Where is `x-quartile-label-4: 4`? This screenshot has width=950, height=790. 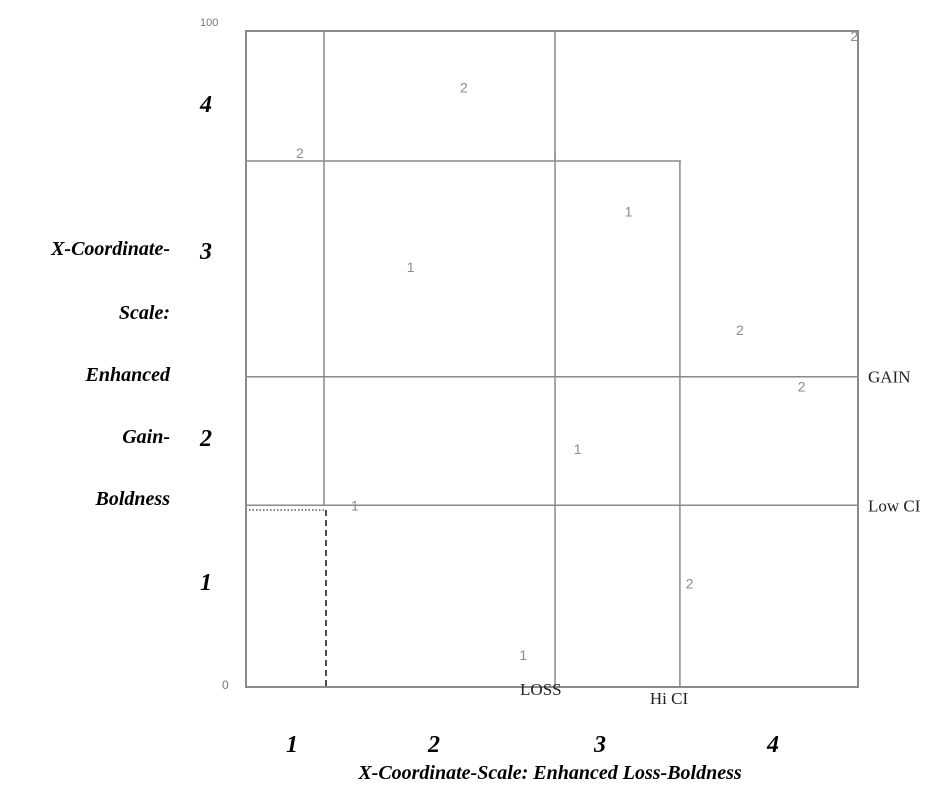 x-quartile-label-4: 4 is located at coordinates (772, 745).